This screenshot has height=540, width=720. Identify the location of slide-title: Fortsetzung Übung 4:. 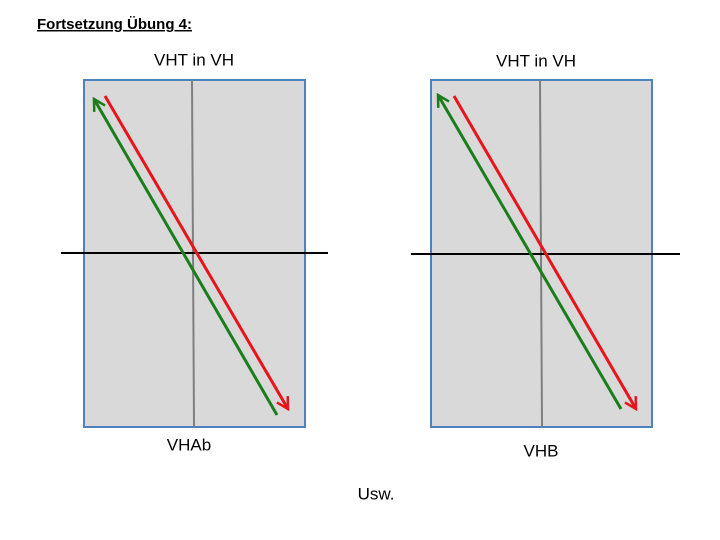
(114, 24).